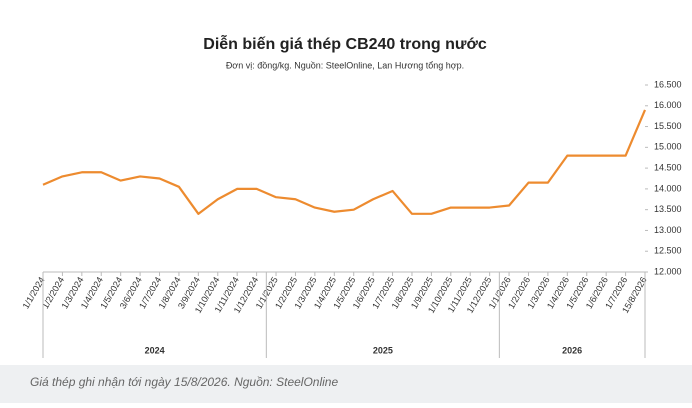 The width and height of the screenshot is (692, 408). I want to click on y-tick-label: 14.000, so click(668, 188).